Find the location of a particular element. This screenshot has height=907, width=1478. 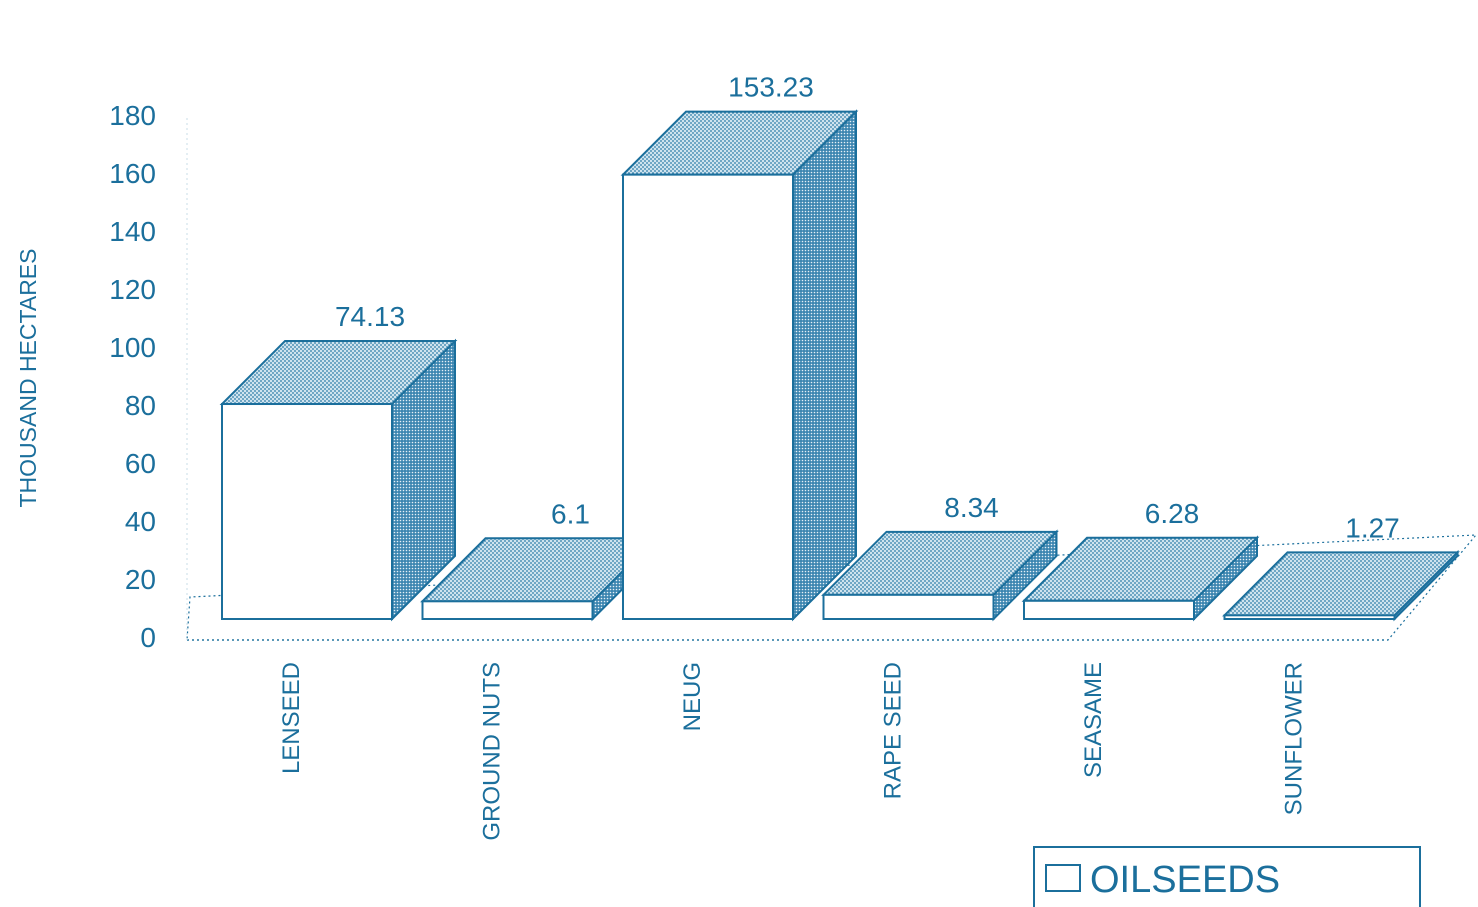

legend-swatch is located at coordinates (1063, 878).